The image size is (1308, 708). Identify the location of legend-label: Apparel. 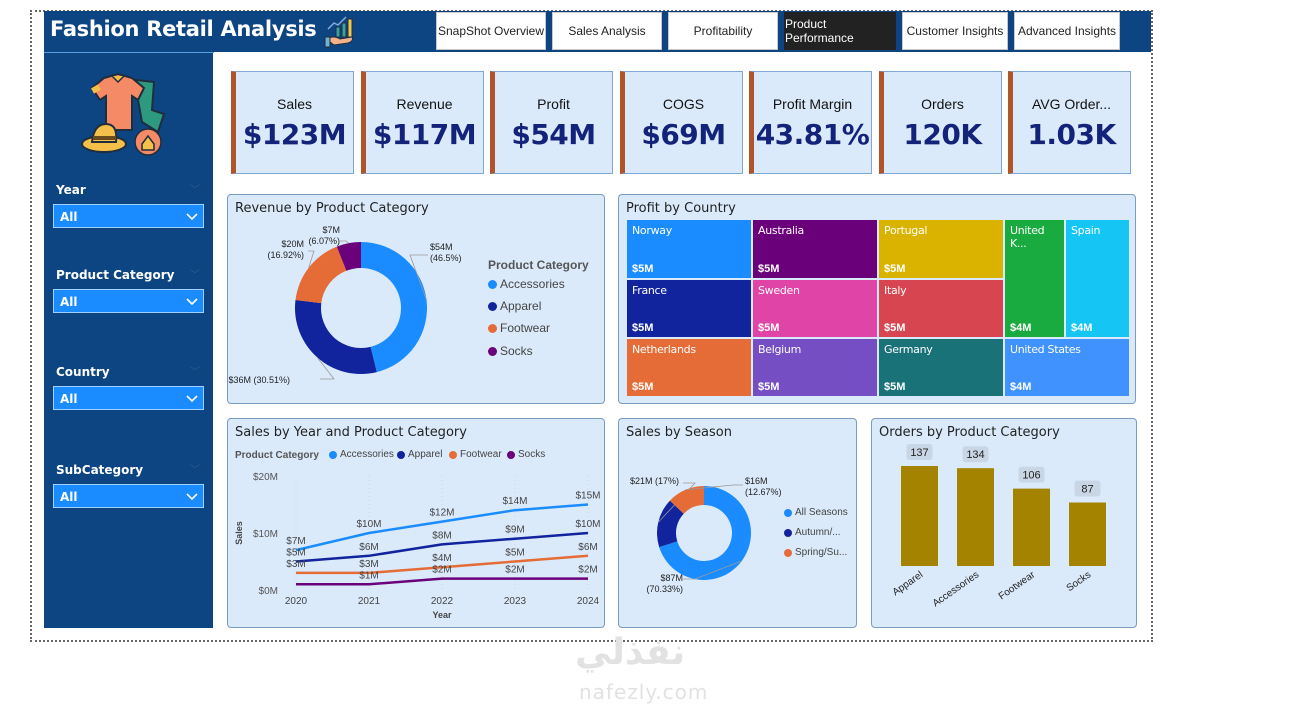
(425, 454).